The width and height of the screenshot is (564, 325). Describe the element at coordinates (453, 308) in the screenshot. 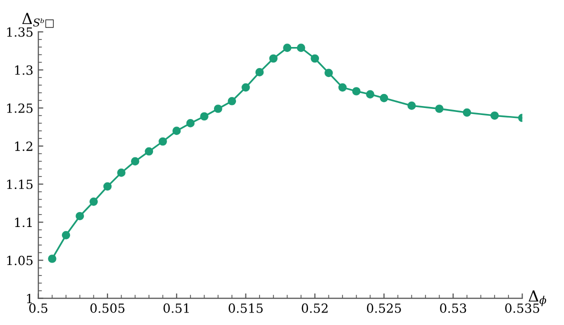

I see `x-tick-label: 0.53` at that location.